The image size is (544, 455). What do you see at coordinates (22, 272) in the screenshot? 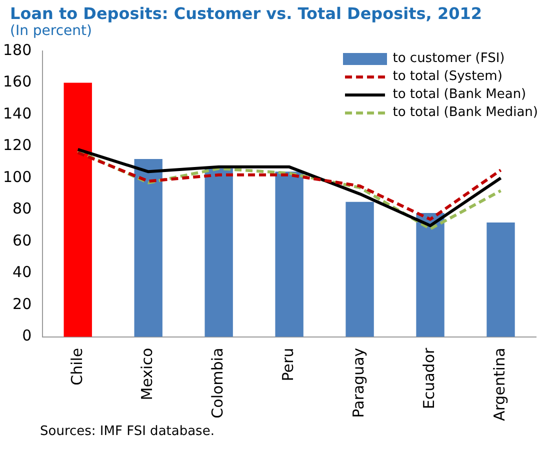
I see `y-tick-label: 40` at bounding box center [22, 272].